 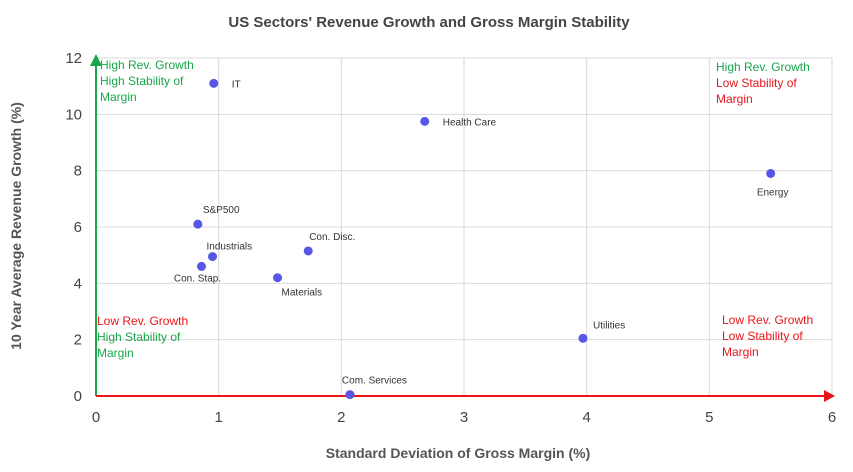 What do you see at coordinates (16, 226) in the screenshot?
I see `y-axis-title: 10 Year Average Revenue Growth (%)` at bounding box center [16, 226].